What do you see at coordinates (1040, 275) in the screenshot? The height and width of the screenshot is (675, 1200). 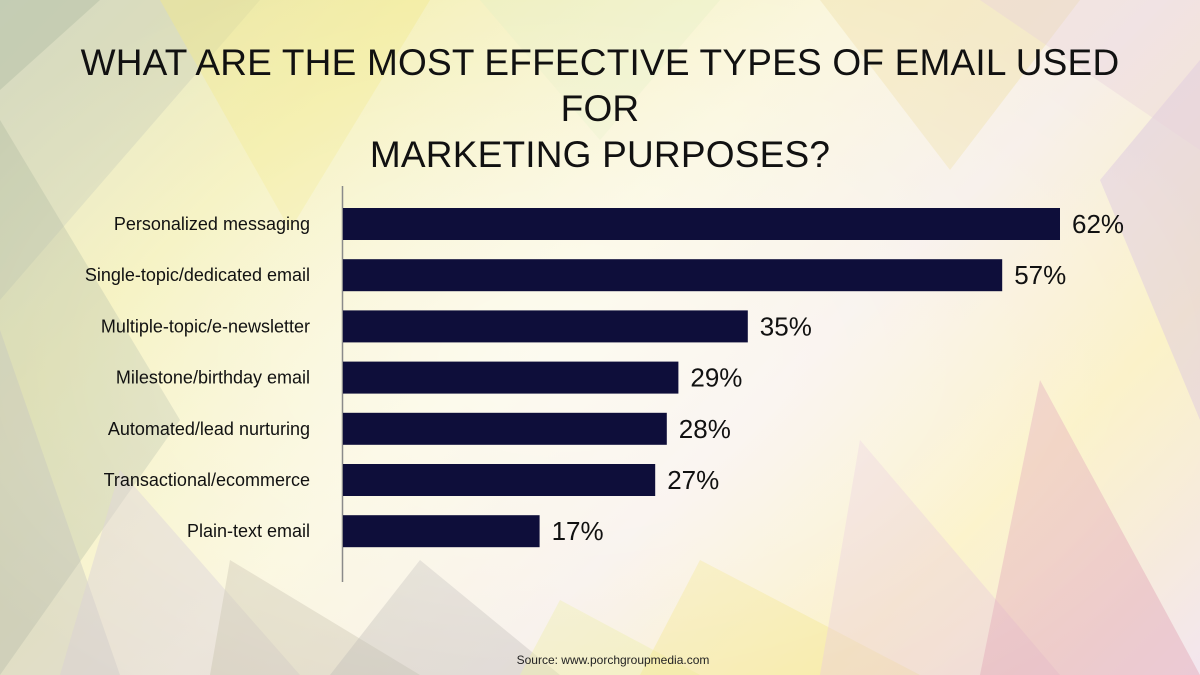 I see `value-label: 57%` at bounding box center [1040, 275].